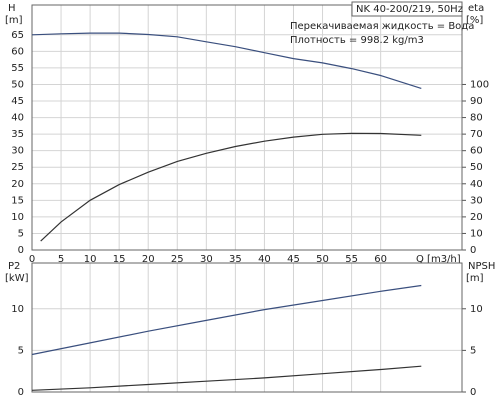  Describe the element at coordinates (90, 259) in the screenshot. I see `x-tick-label: 10` at that location.